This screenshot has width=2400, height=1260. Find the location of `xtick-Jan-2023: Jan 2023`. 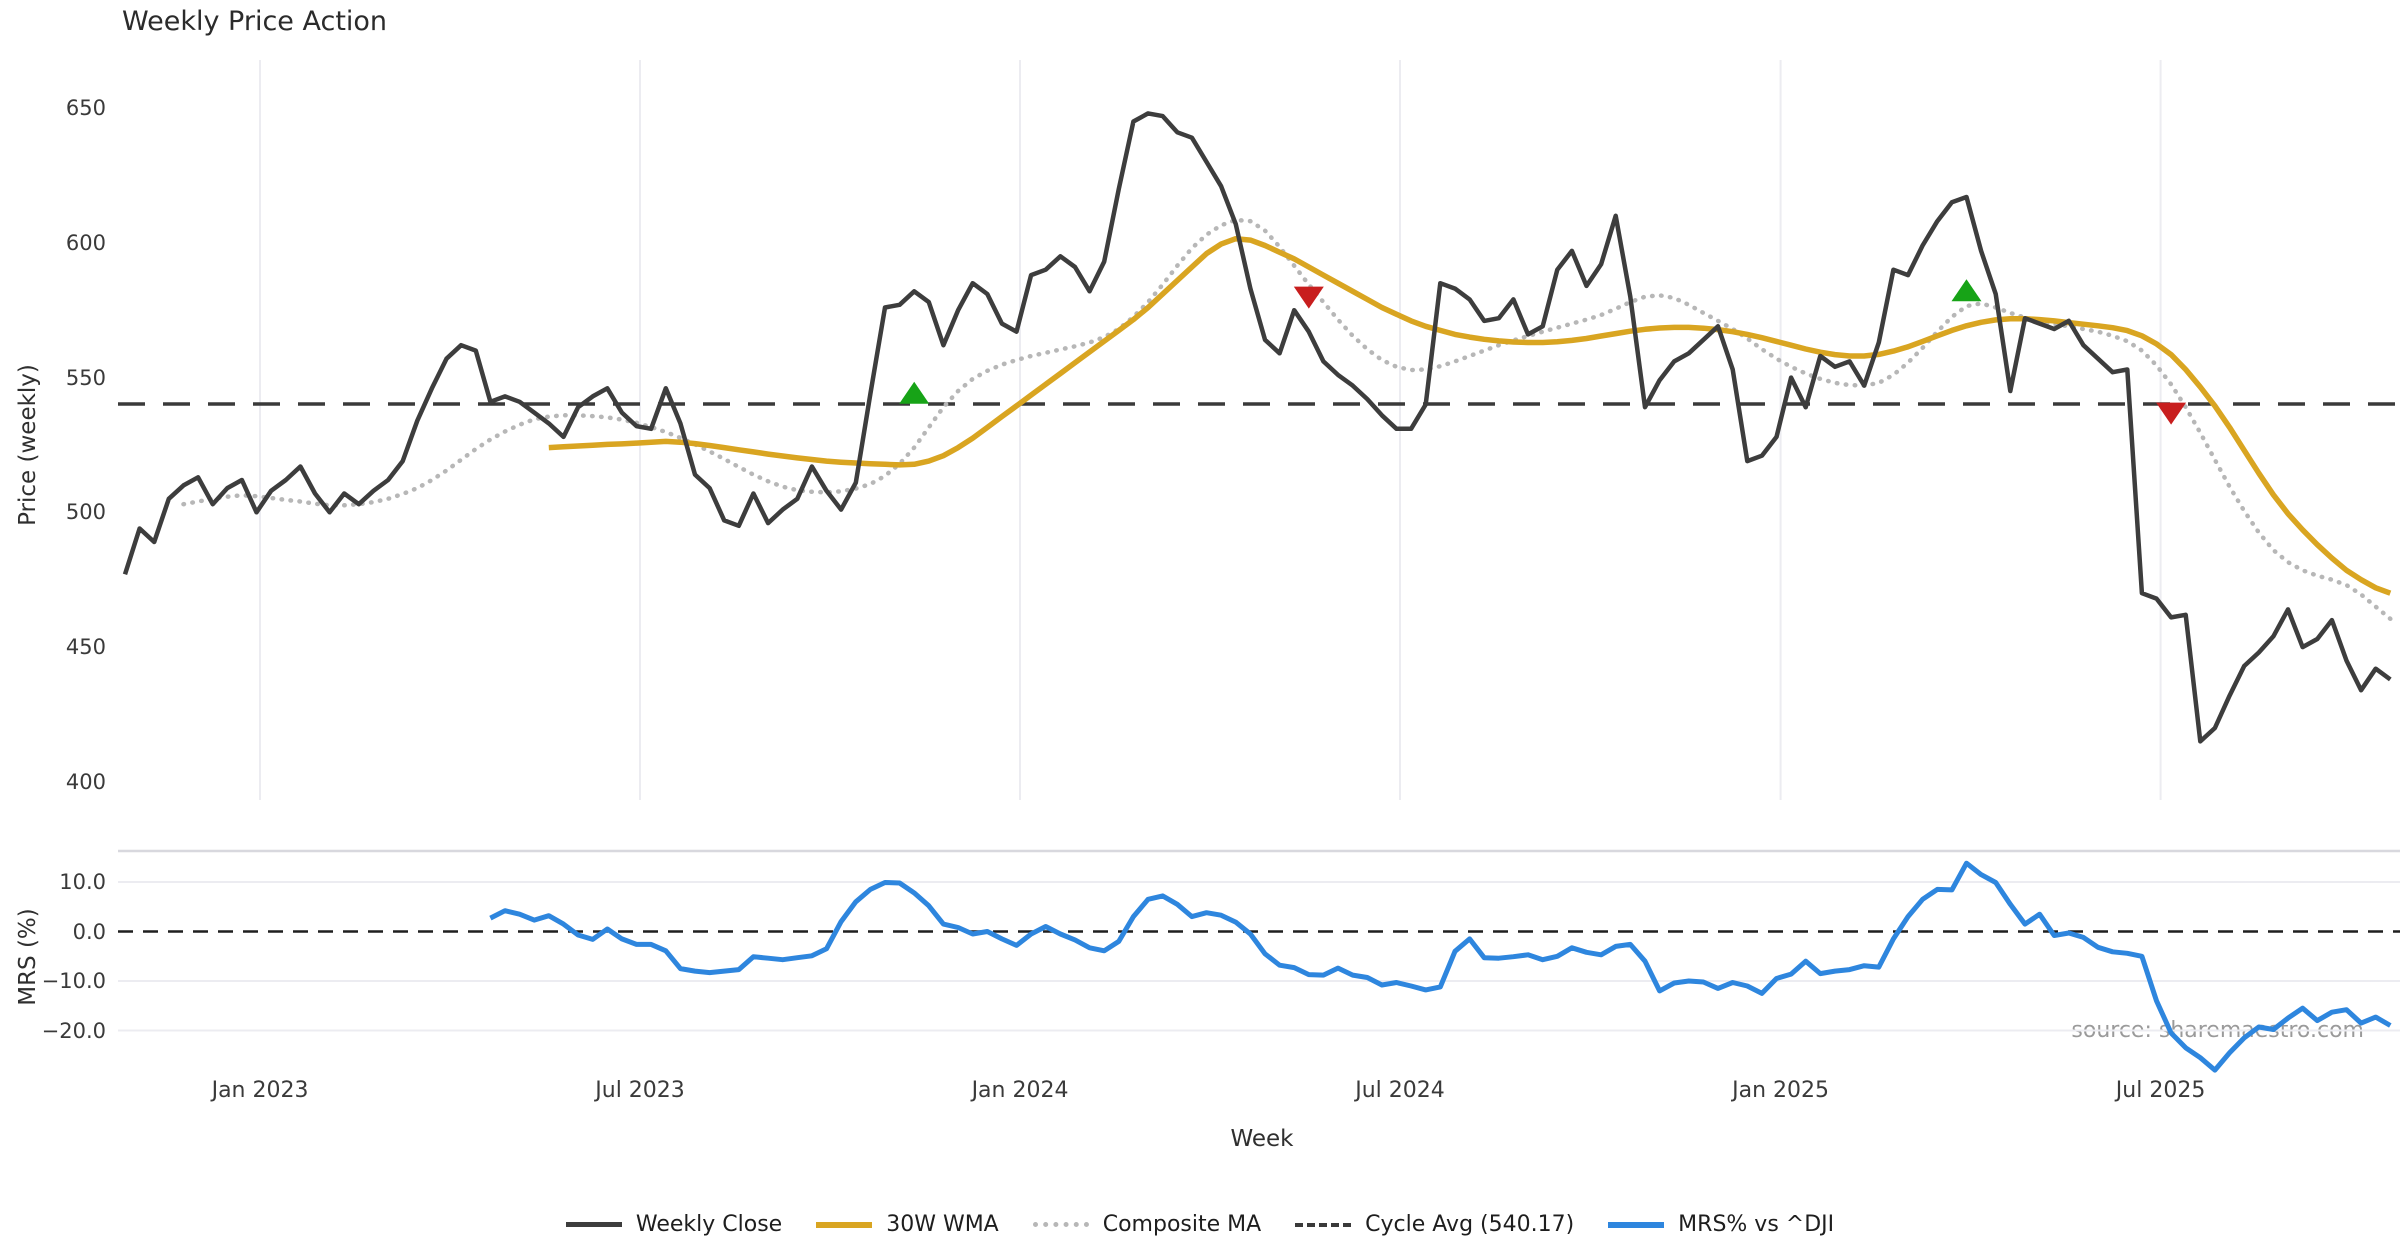

xtick-Jan-2023: Jan 2023 is located at coordinates (260, 1090).